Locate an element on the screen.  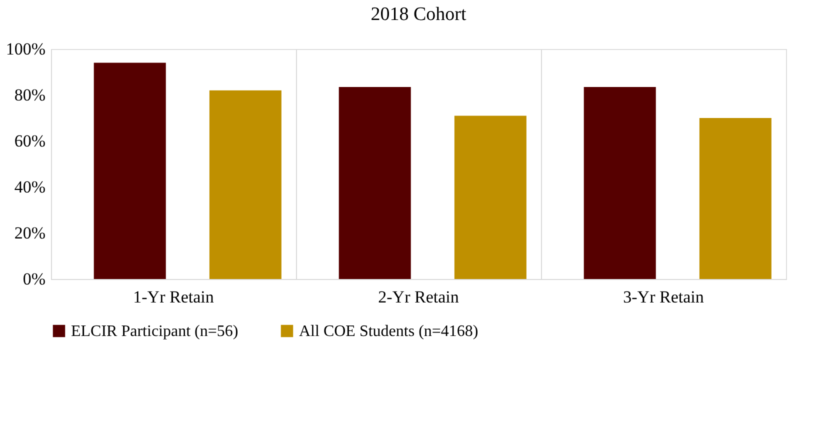
x-tick-label: 1-Yr Retain is located at coordinates (173, 297).